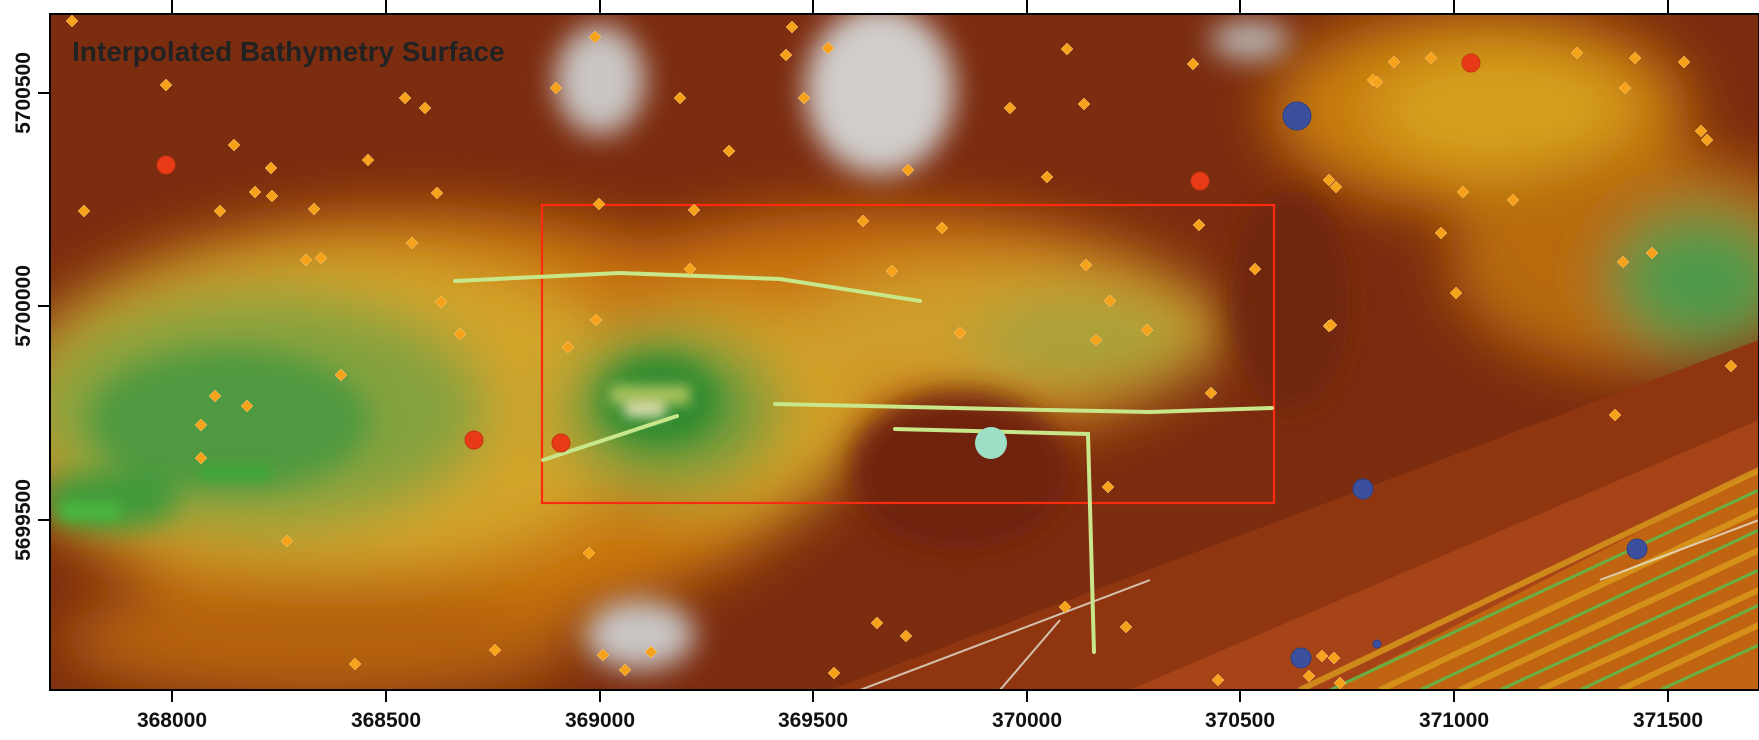 The width and height of the screenshot is (1759, 740). What do you see at coordinates (1454, 720) in the screenshot?
I see `x-tick-label: 371000` at bounding box center [1454, 720].